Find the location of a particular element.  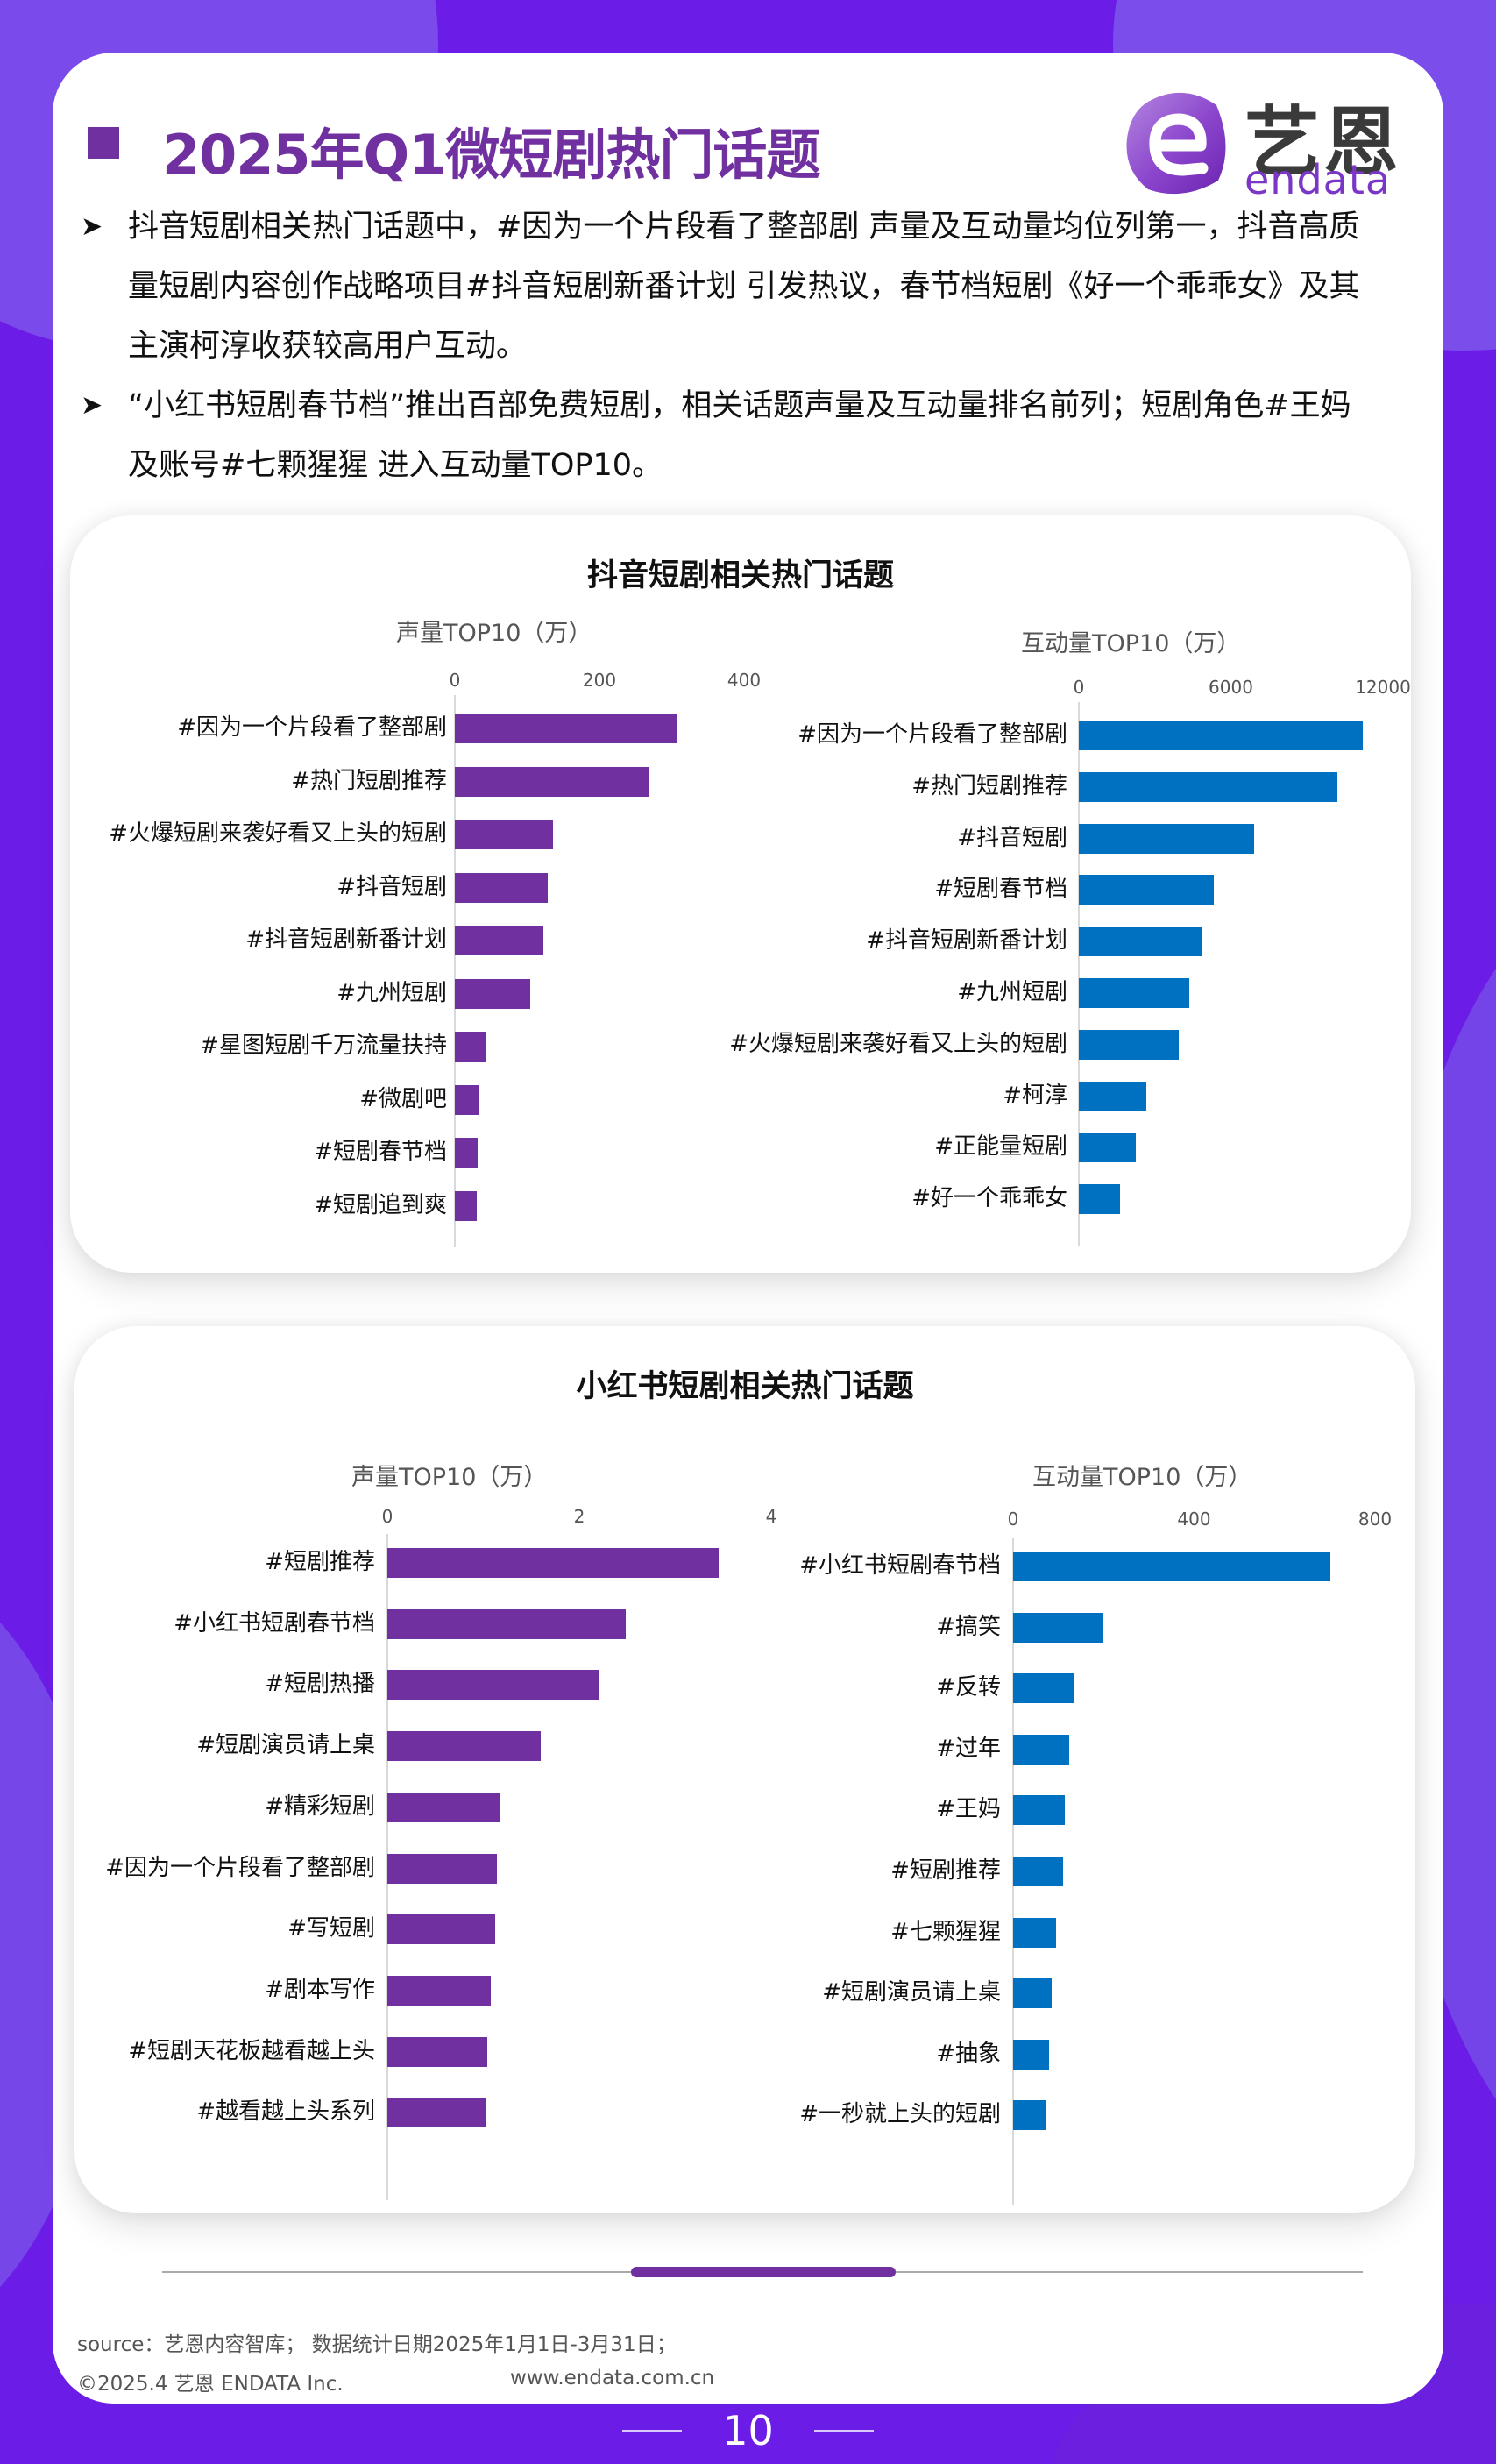

endata-logo: 艺恩 endata is located at coordinates (1262, 144).